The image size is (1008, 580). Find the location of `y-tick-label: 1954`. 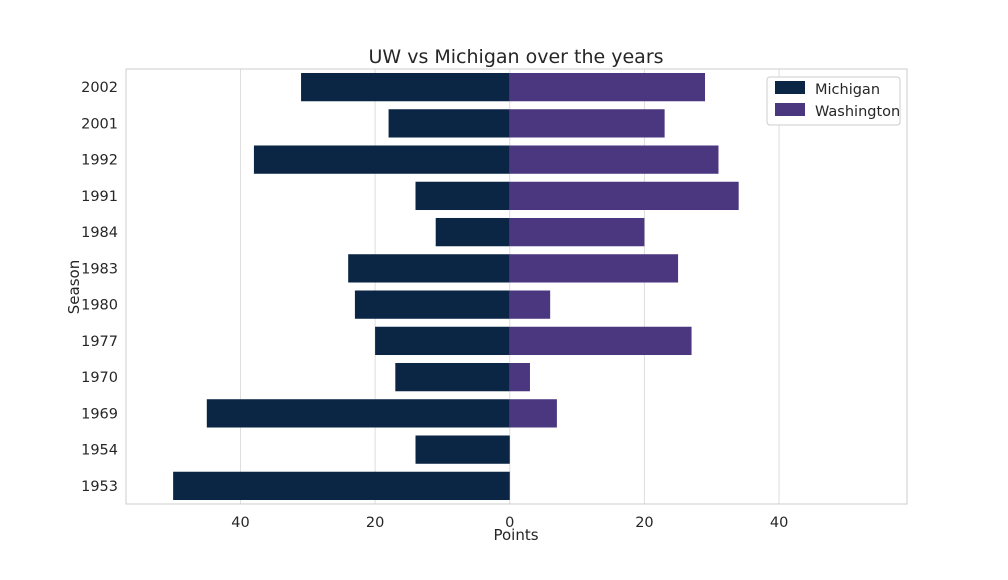

y-tick-label: 1954 is located at coordinates (99, 451).